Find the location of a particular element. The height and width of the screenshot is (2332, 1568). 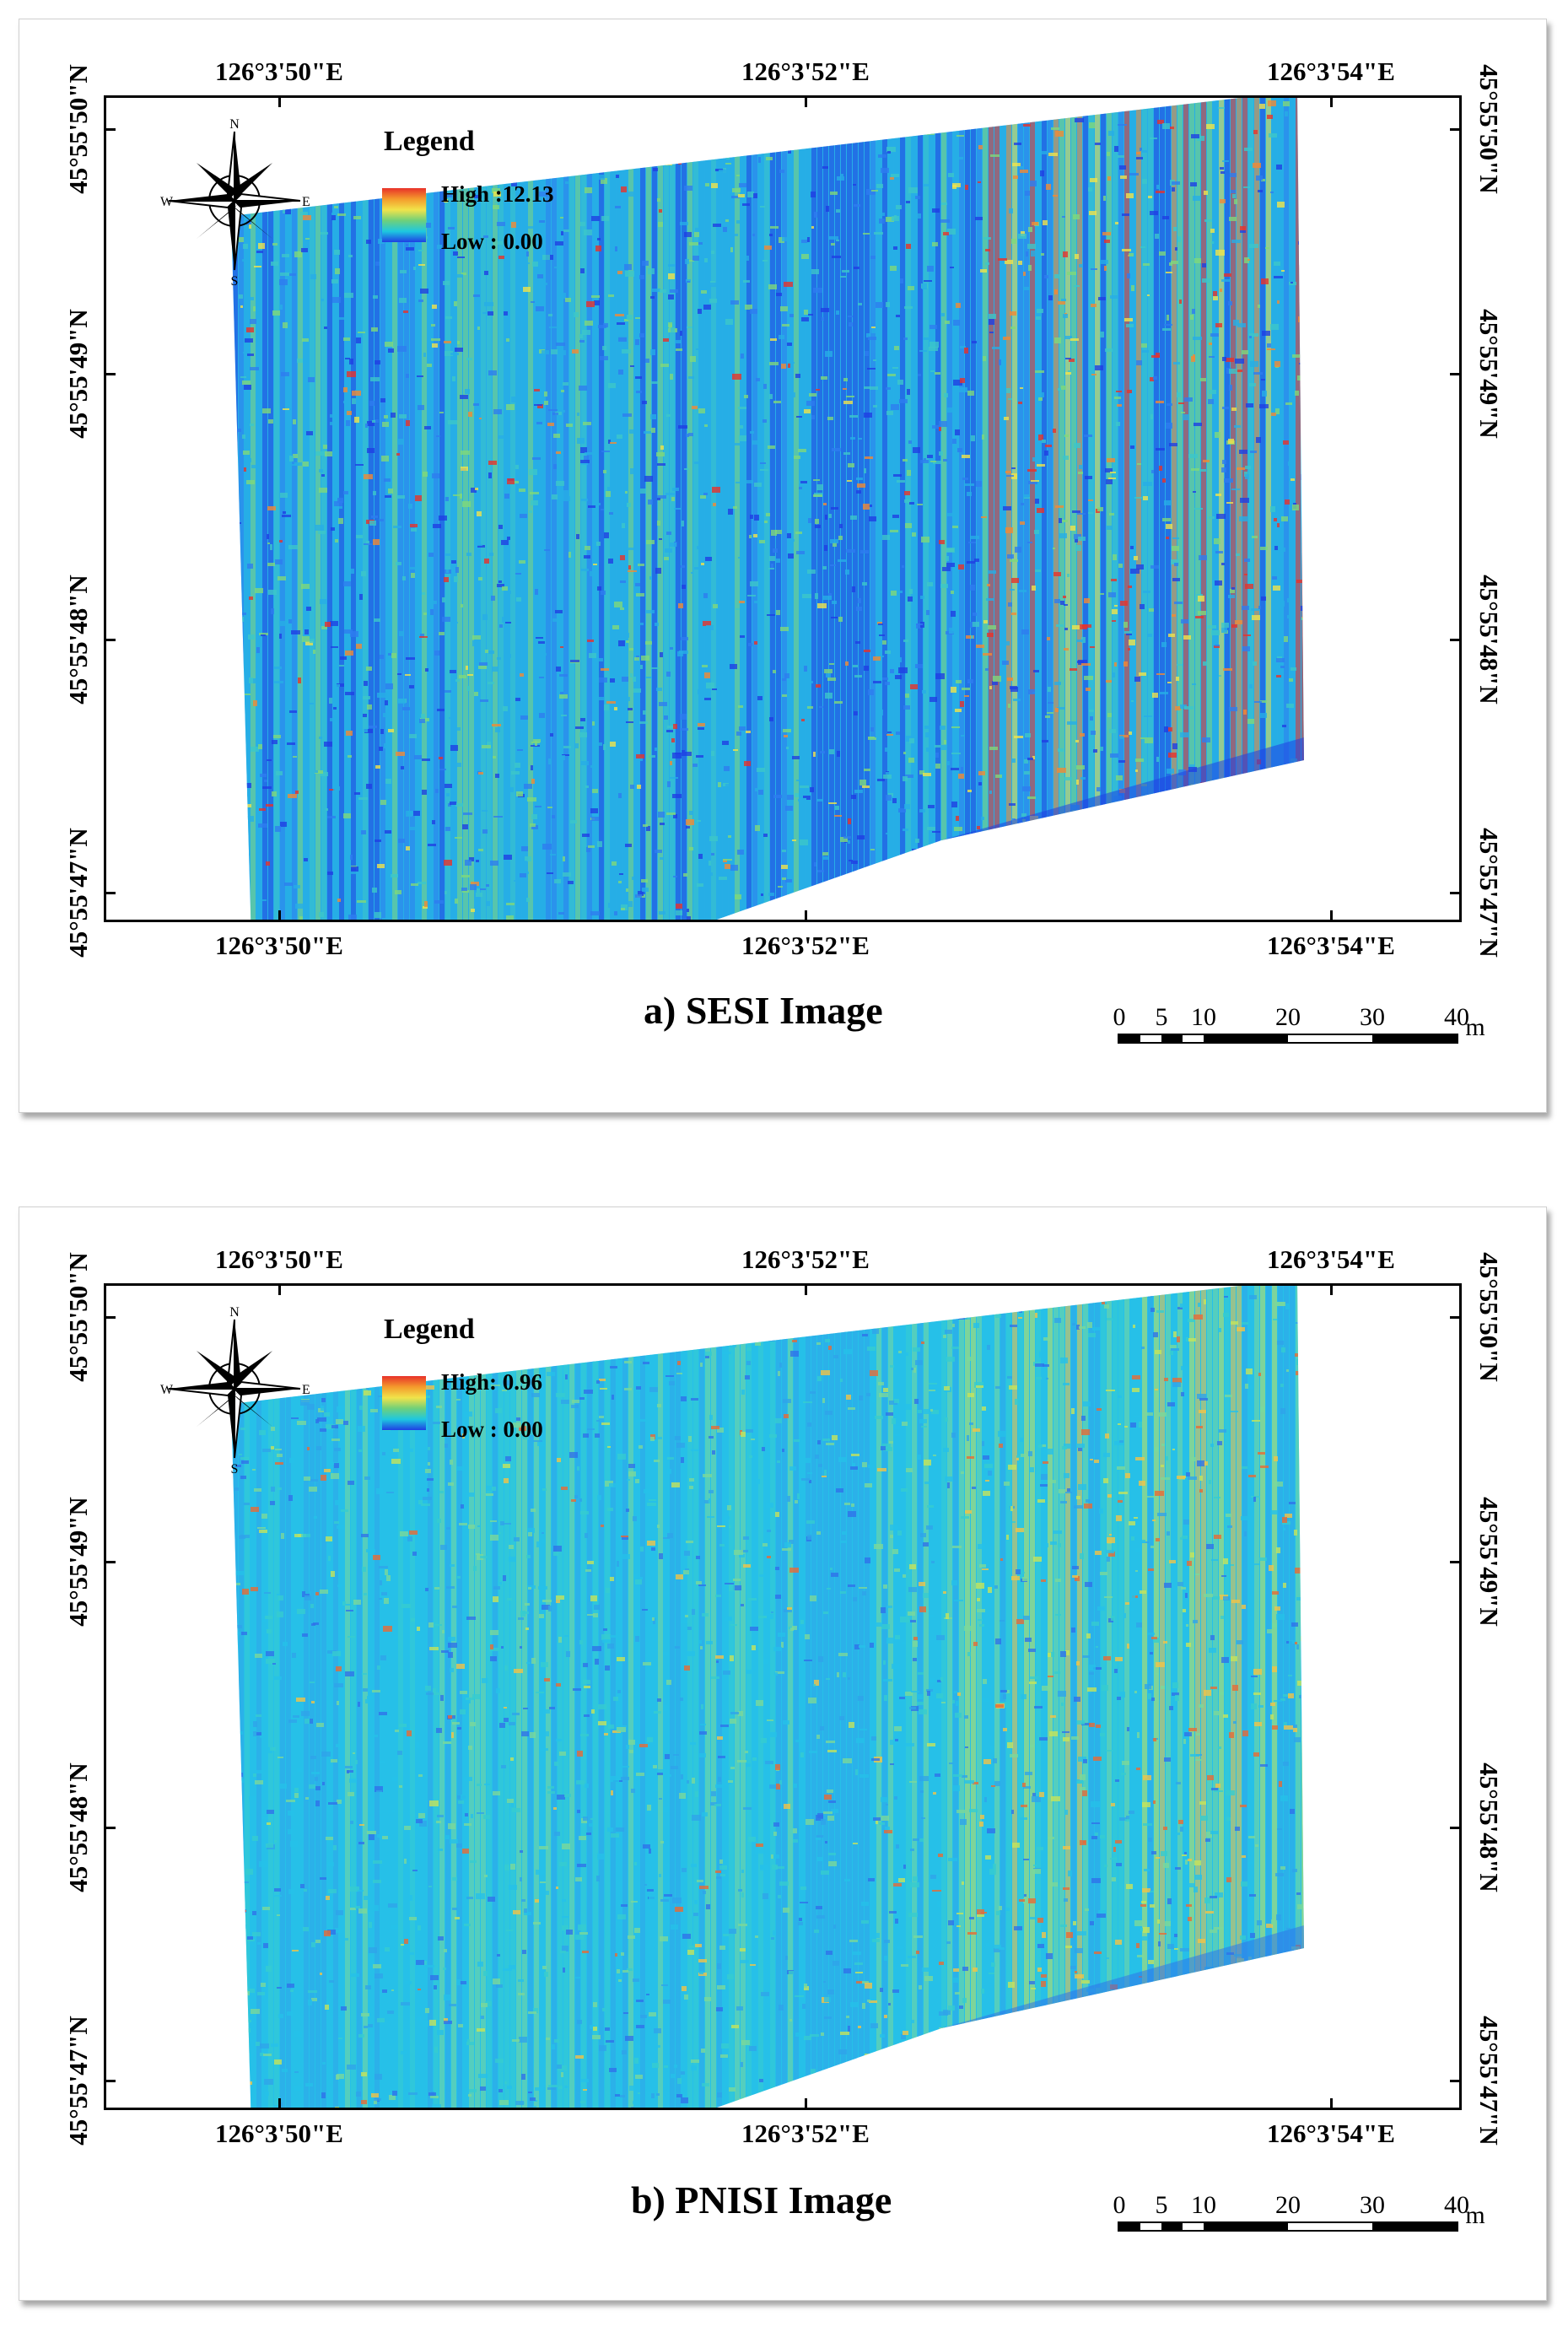

figure-caption: b) PNISI Image is located at coordinates (761, 2199).